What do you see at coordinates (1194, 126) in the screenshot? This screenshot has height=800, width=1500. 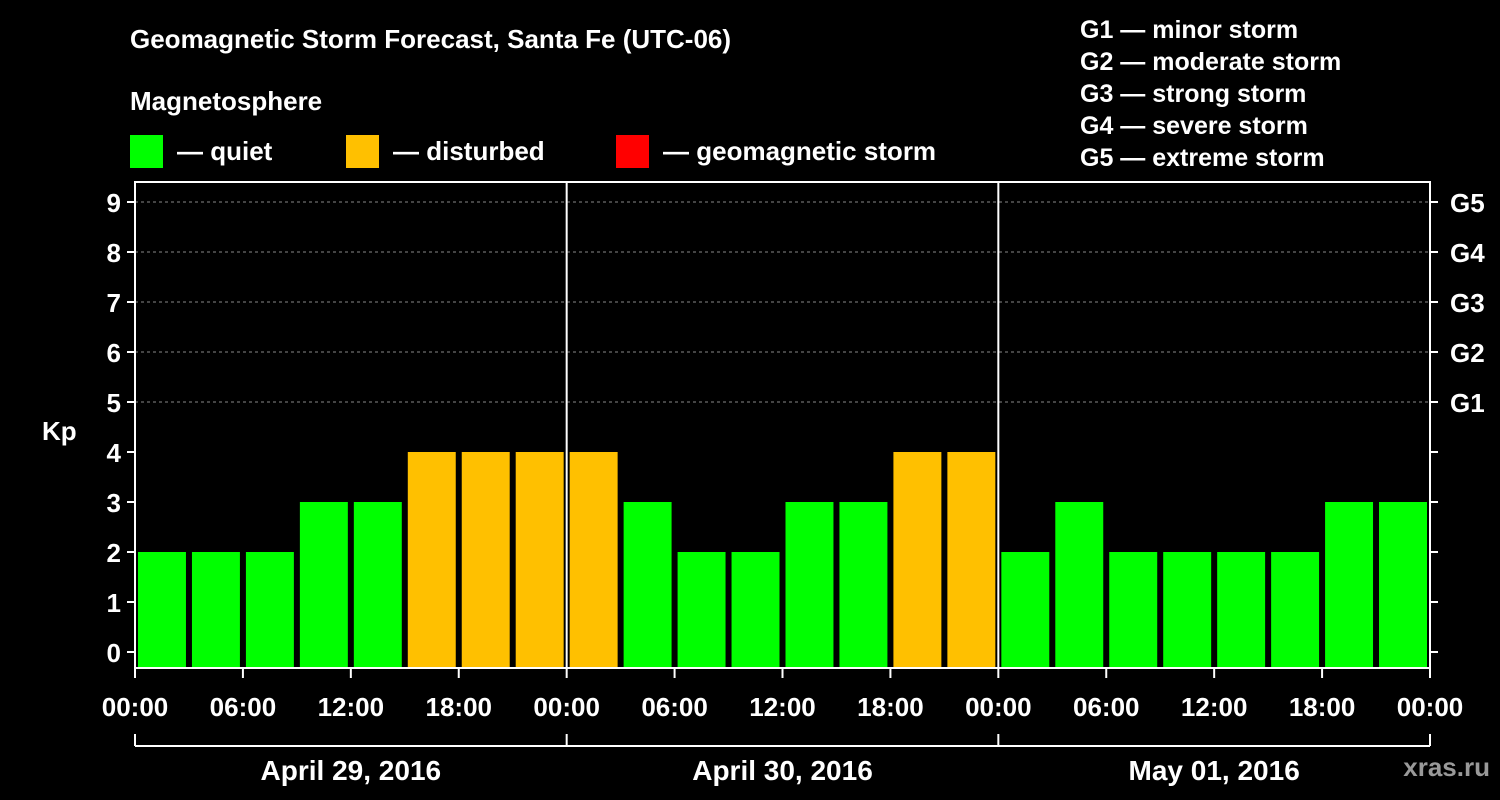 I see `storm-level-g4: G4 — severe storm` at bounding box center [1194, 126].